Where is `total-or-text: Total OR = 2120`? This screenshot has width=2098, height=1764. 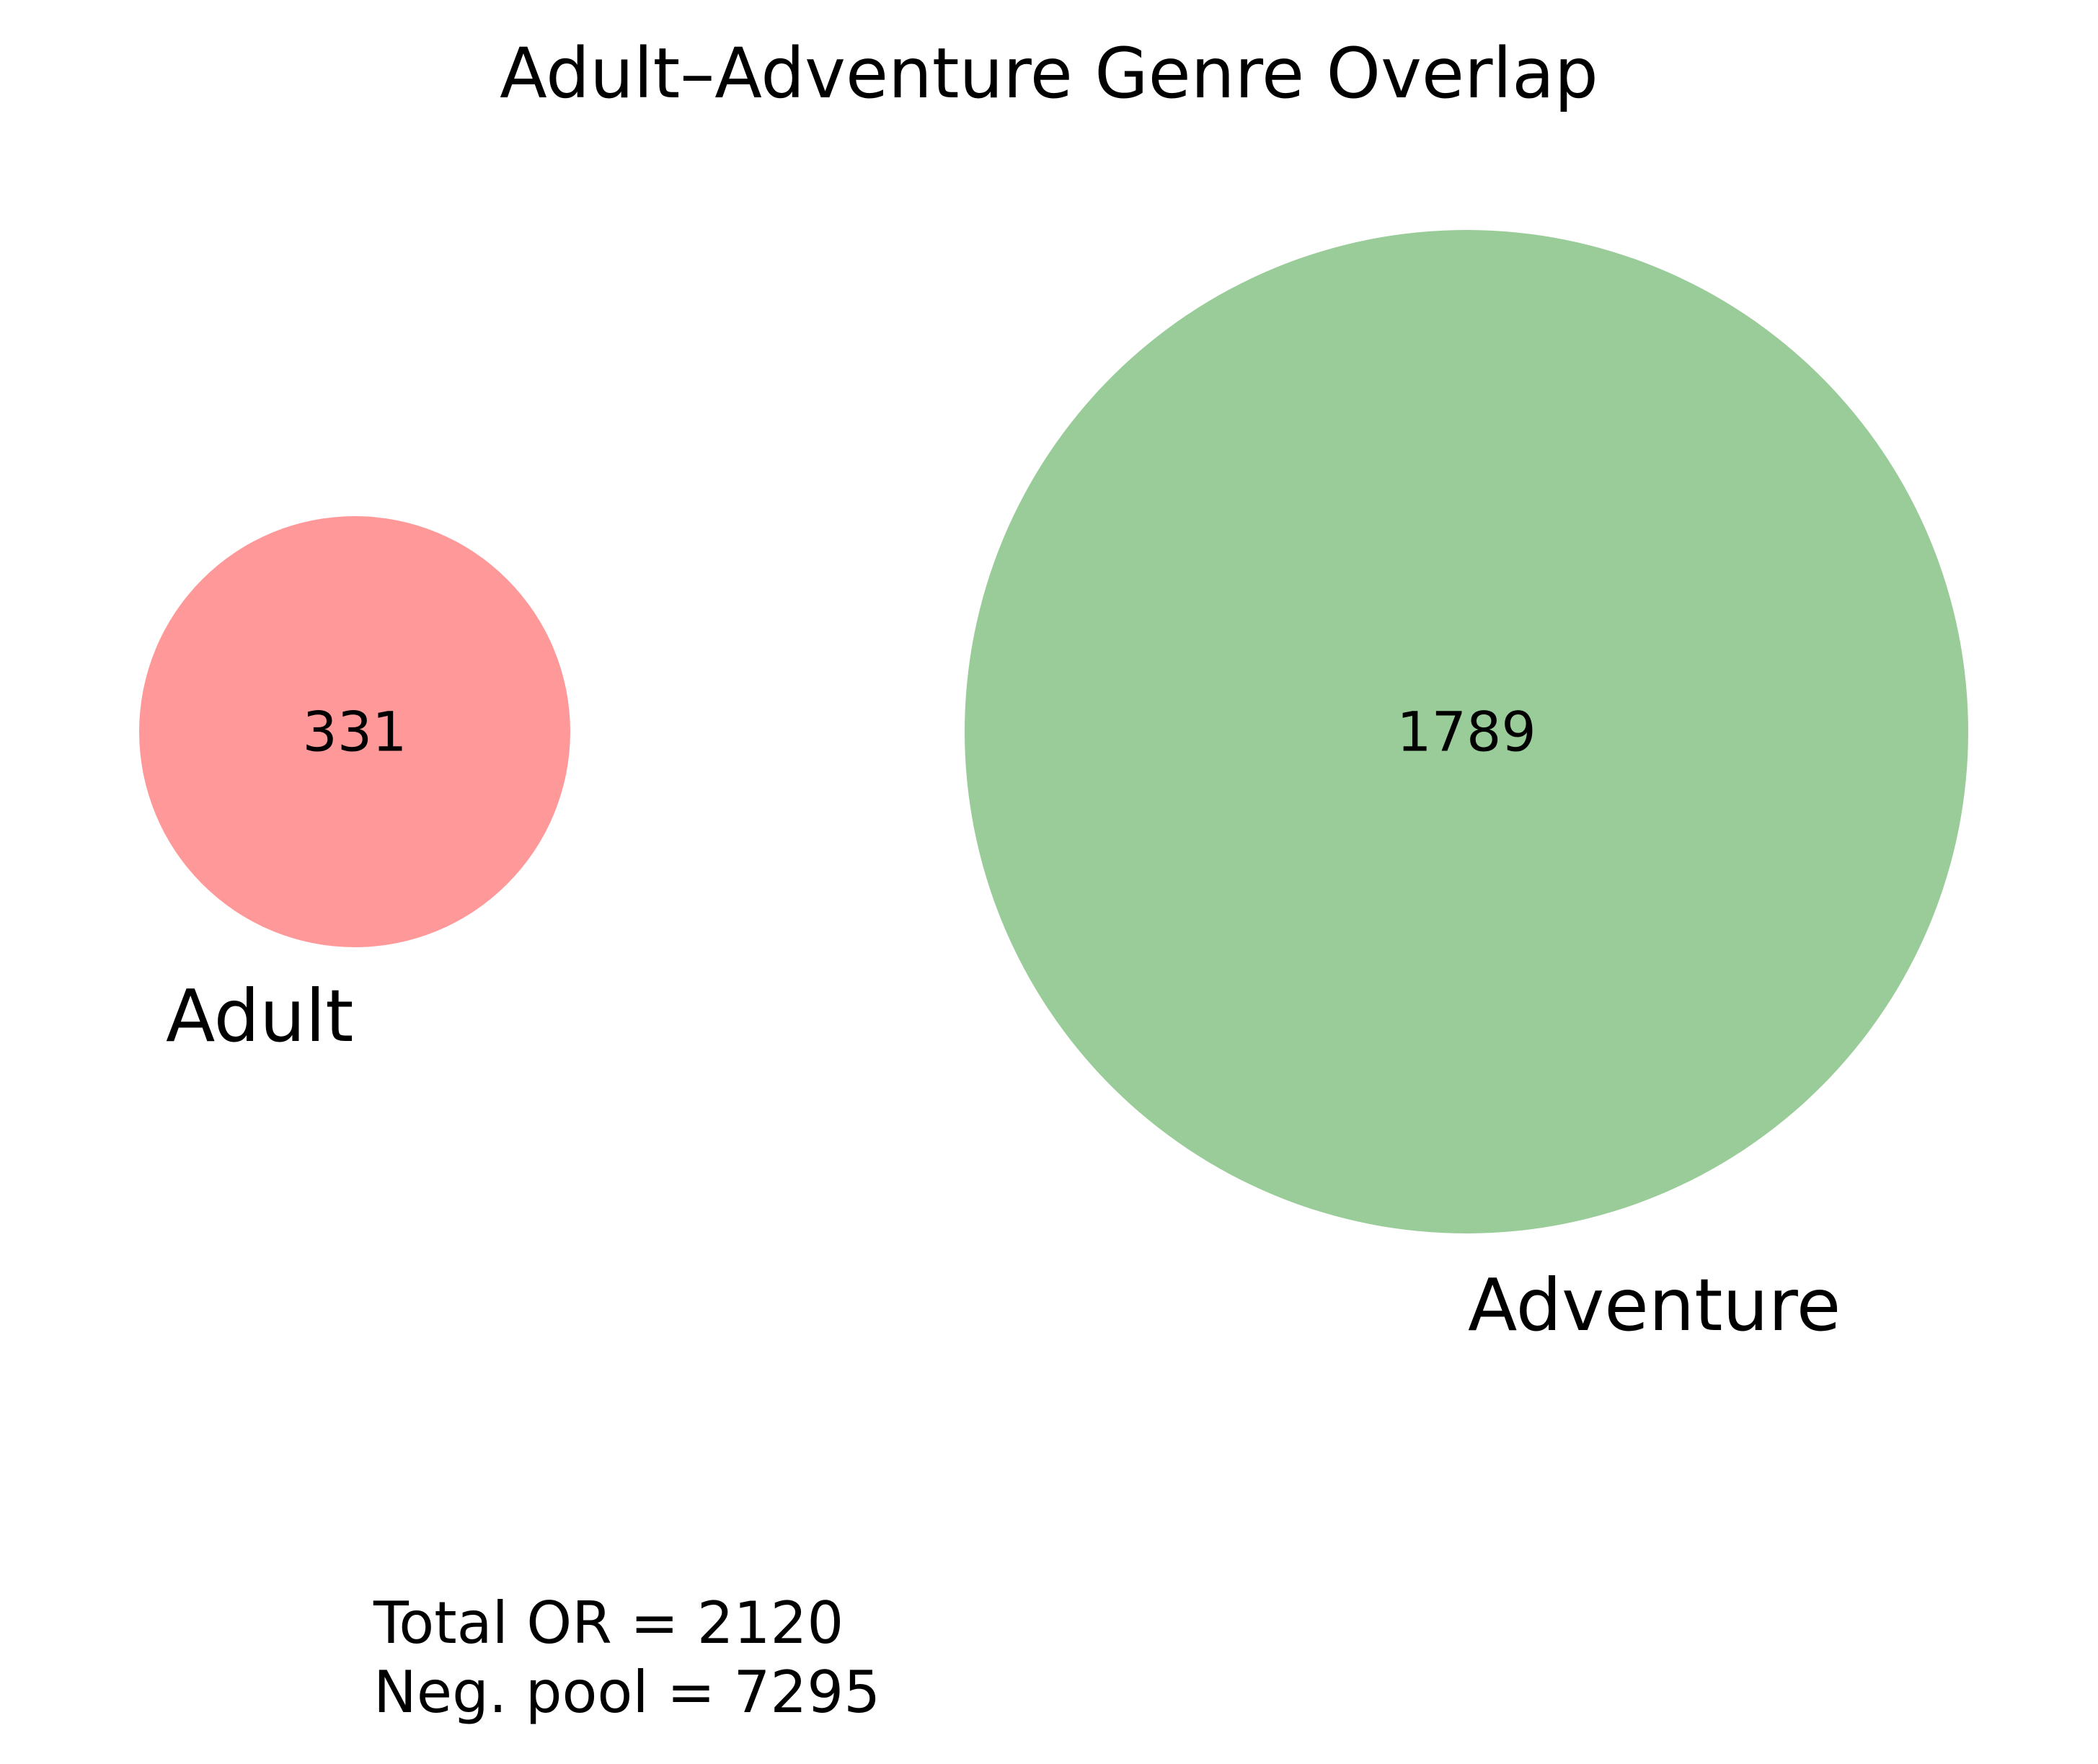 total-or-text: Total OR = 2120 is located at coordinates (608, 1623).